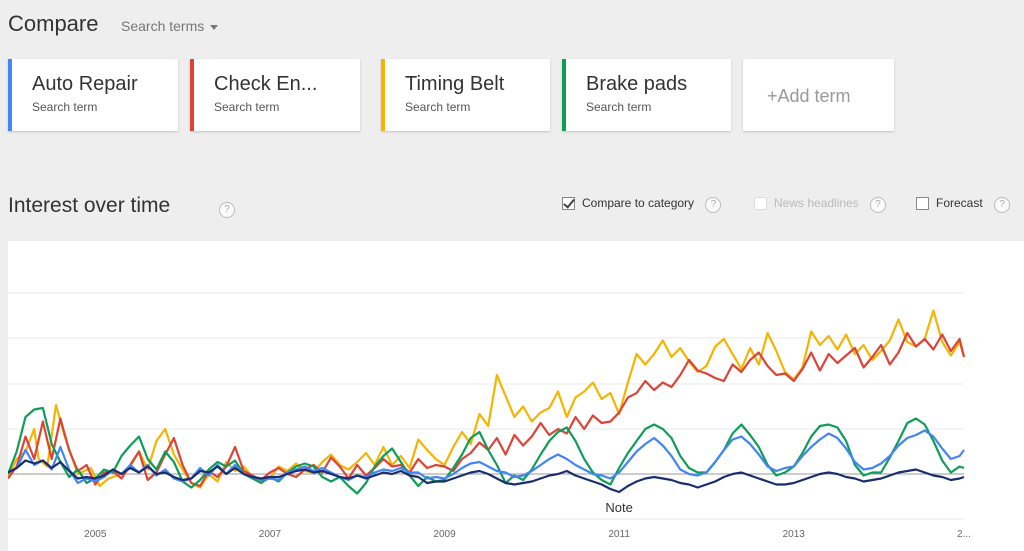  I want to click on page-title: Compare, so click(53, 23).